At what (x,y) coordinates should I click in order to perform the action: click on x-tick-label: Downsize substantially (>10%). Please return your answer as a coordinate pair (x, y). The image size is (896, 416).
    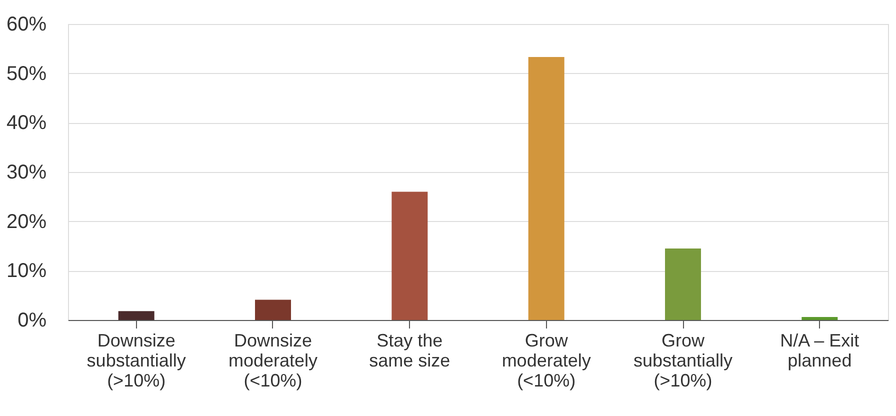
    Looking at the image, I should click on (136, 360).